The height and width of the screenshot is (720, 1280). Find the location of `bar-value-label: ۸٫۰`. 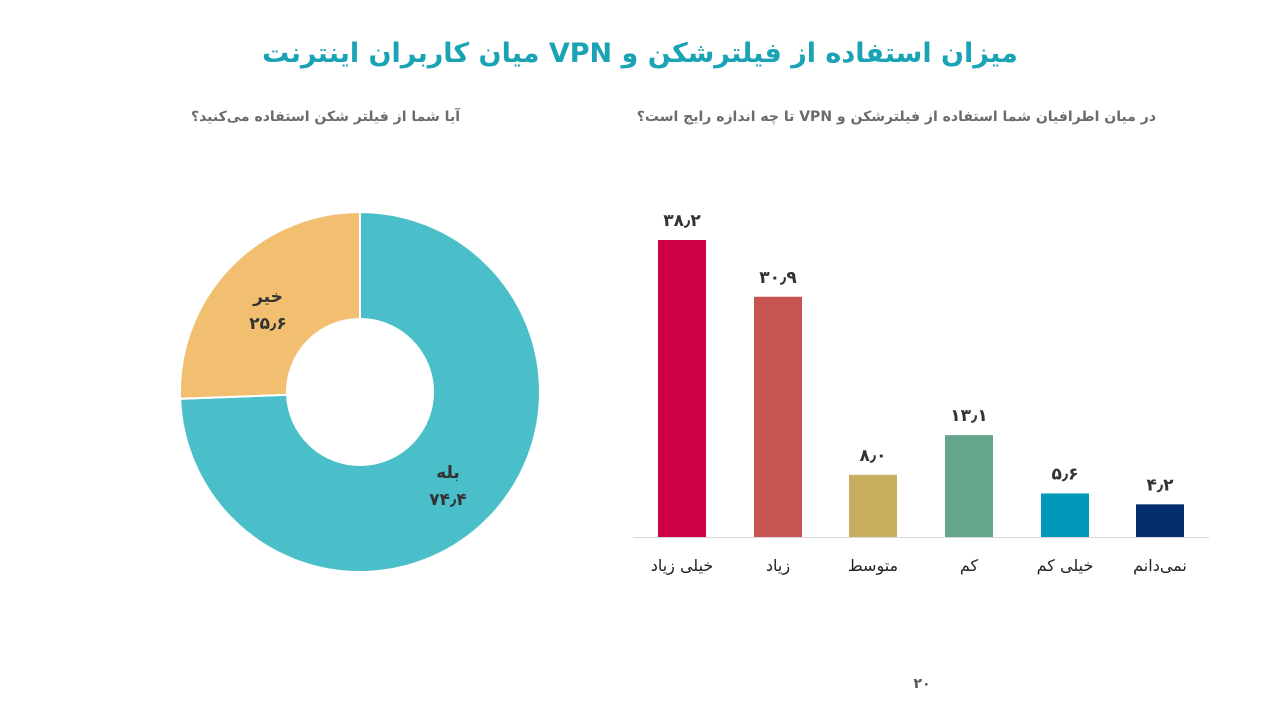

bar-value-label: ۸٫۰ is located at coordinates (872, 456).